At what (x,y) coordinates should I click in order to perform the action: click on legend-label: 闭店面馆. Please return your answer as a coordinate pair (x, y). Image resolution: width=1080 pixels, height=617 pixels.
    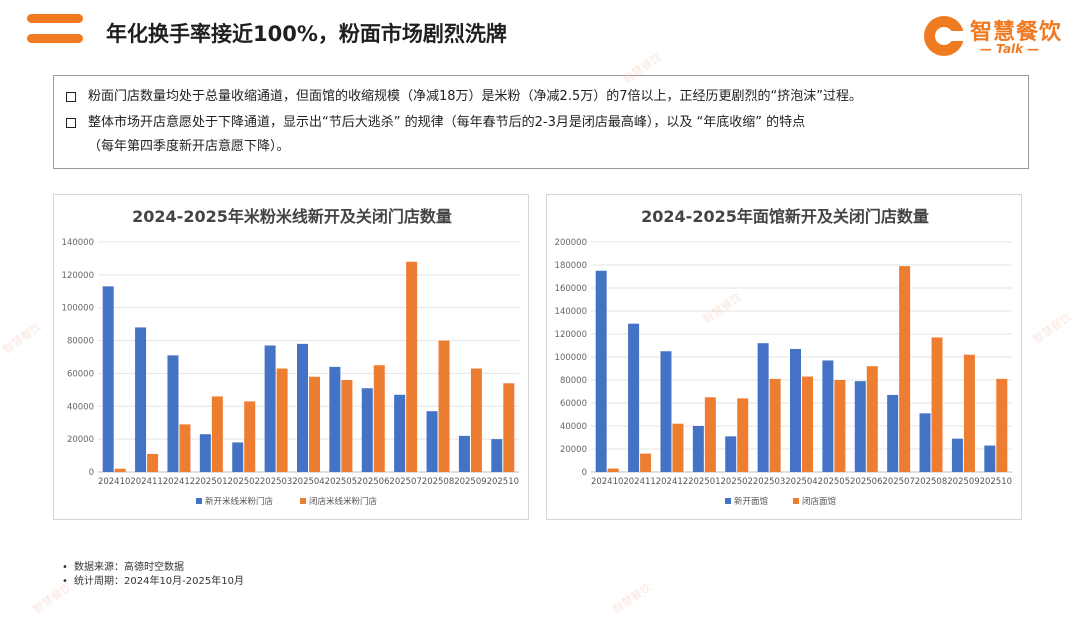
    Looking at the image, I should click on (819, 501).